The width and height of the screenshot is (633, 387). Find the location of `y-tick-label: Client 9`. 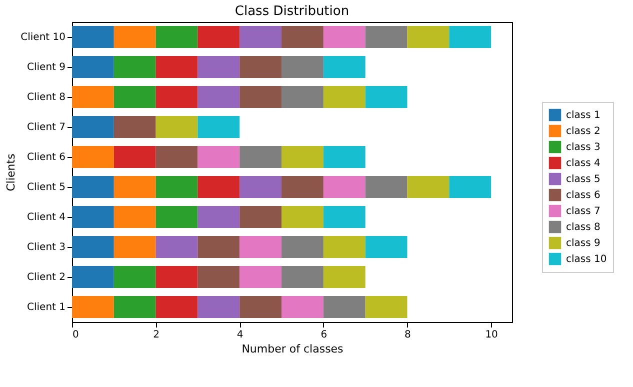

y-tick-label: Client 9 is located at coordinates (46, 67).